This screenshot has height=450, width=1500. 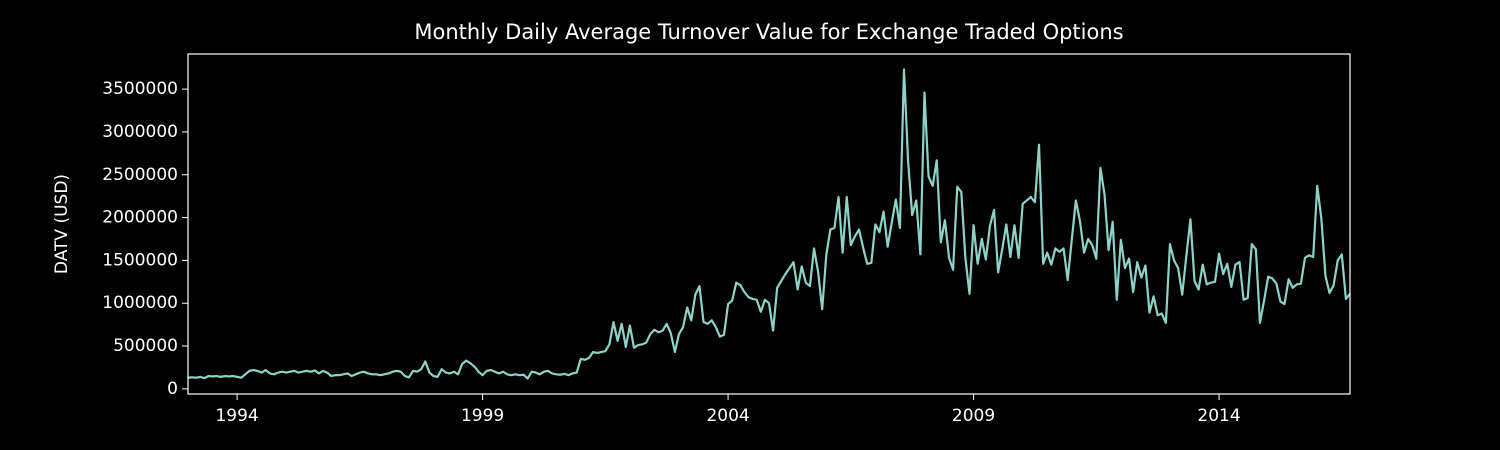 What do you see at coordinates (727, 416) in the screenshot?
I see `x-tick-label: 2004` at bounding box center [727, 416].